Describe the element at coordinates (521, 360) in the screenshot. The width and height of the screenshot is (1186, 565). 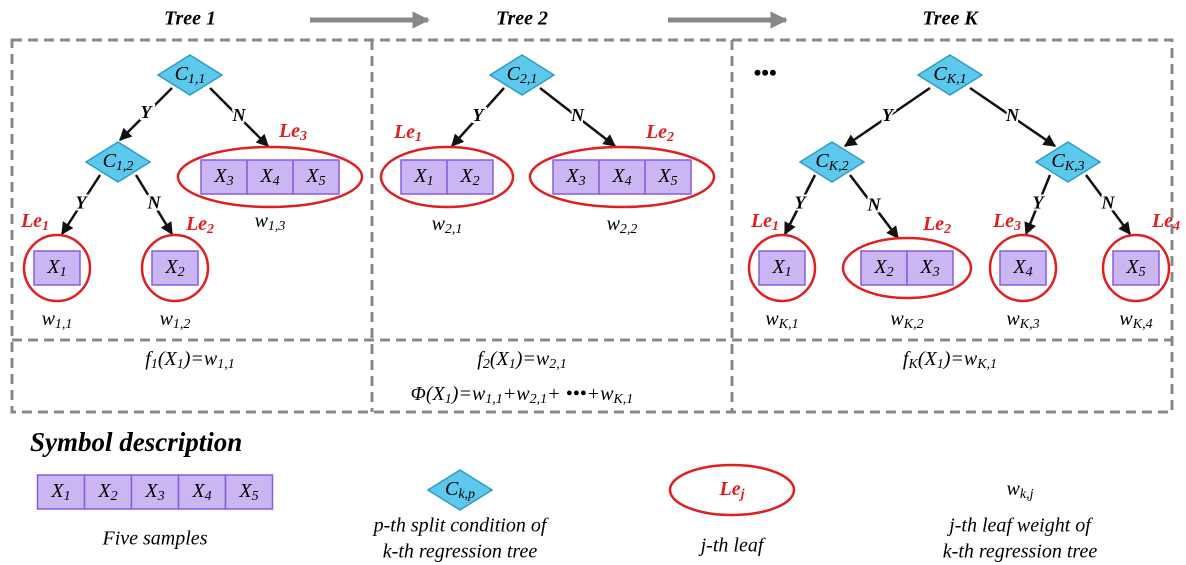
I see `formula: f2(X1)=w2,1` at that location.